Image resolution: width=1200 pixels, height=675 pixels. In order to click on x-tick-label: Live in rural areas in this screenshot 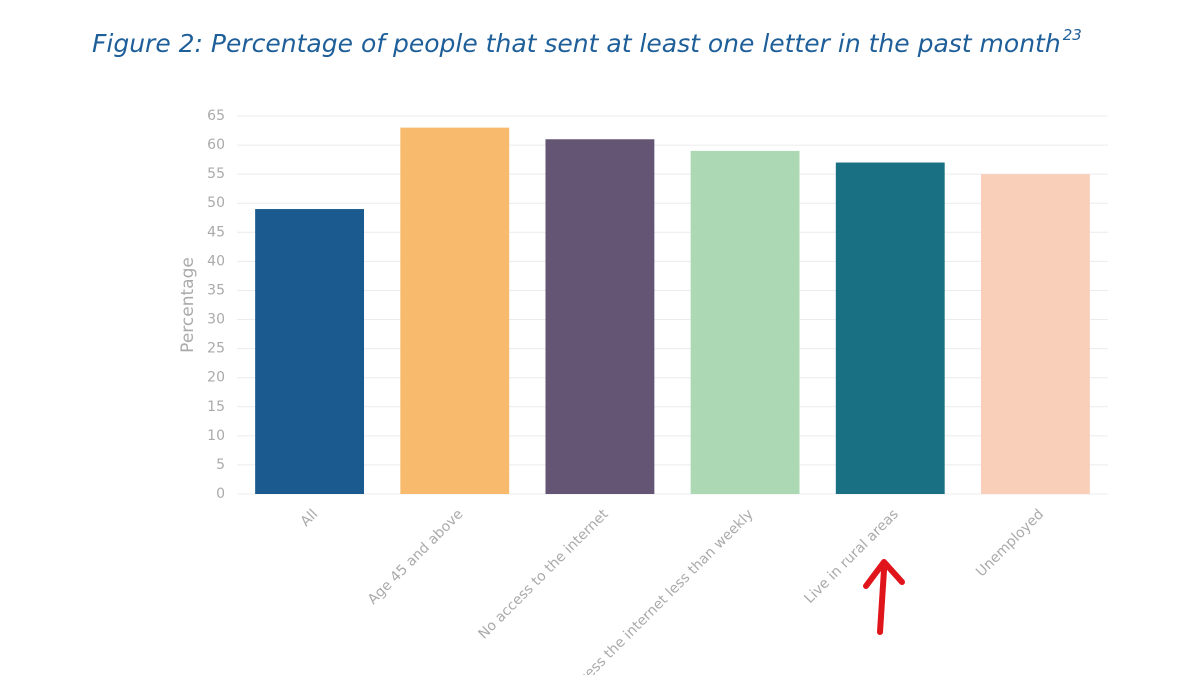, I will do `click(851, 556)`.